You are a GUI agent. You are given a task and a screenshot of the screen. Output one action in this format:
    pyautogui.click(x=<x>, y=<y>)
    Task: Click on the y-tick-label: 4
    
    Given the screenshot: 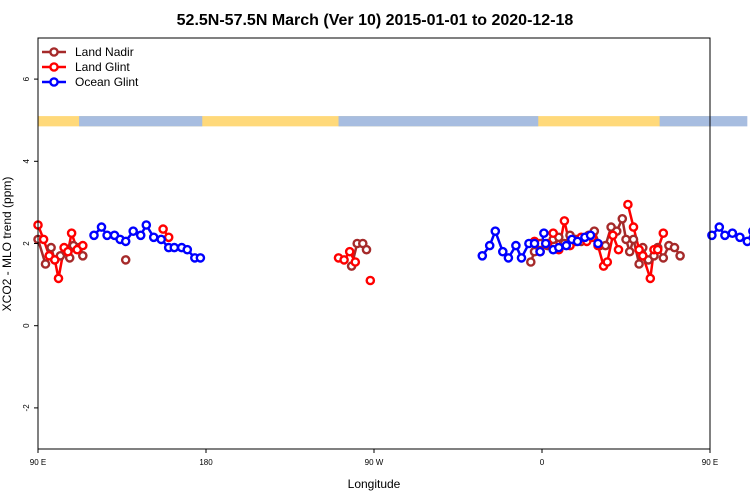 What is the action you would take?
    pyautogui.click(x=26, y=161)
    